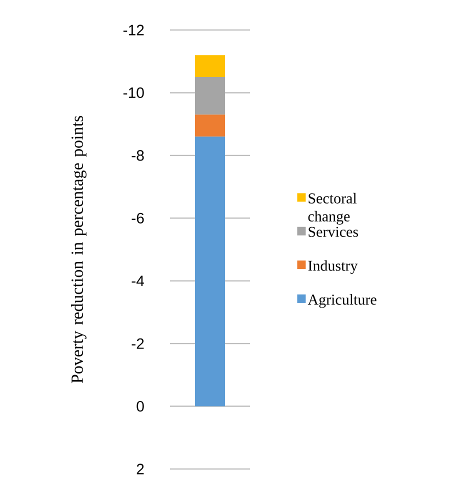 The image size is (470, 489). What do you see at coordinates (138, 343) in the screenshot?
I see `y-tick-label: -2` at bounding box center [138, 343].